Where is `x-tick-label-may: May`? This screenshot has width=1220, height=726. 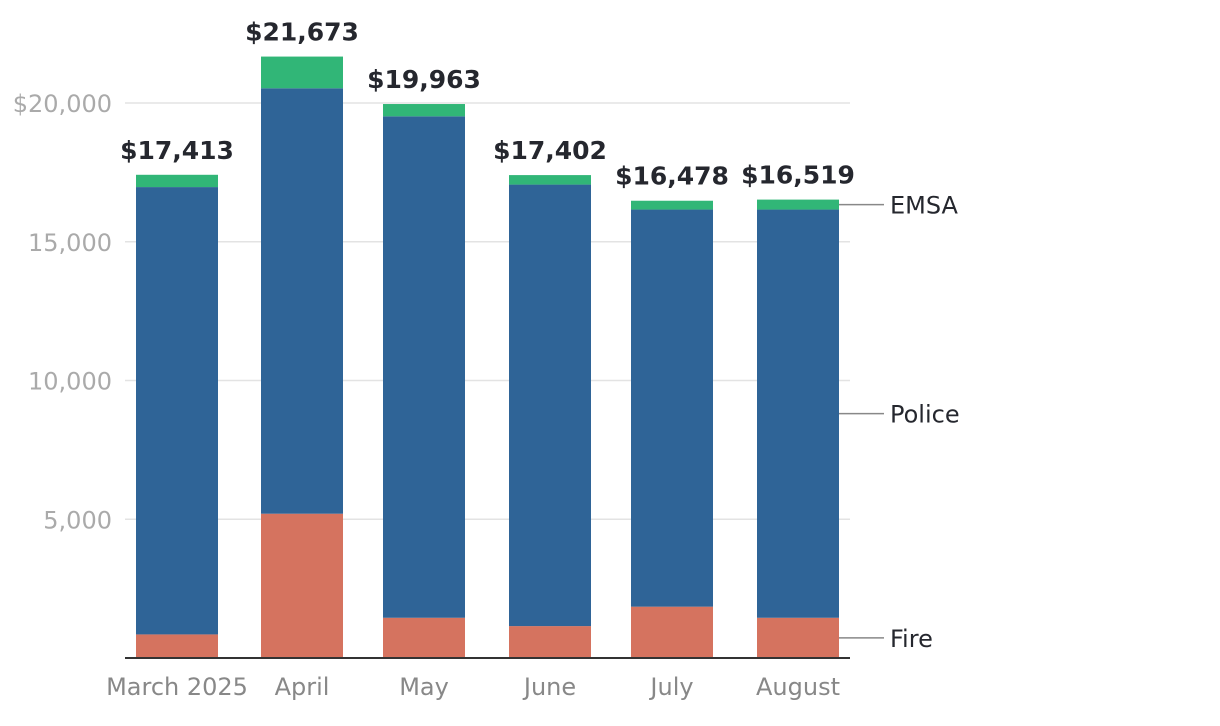
x-tick-label-may: May is located at coordinates (424, 687).